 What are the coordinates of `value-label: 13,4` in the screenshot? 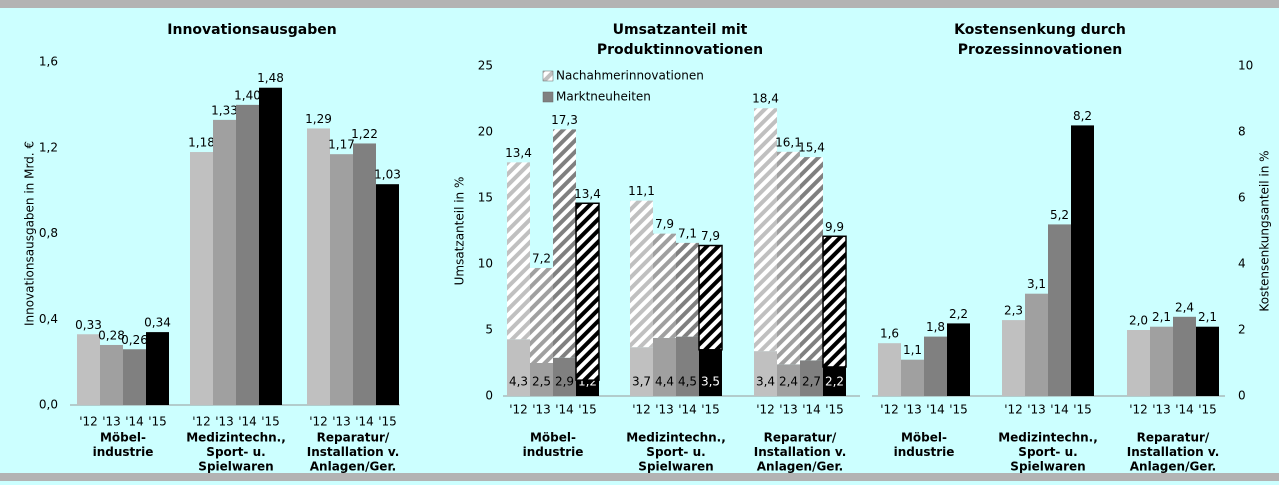 It's located at (518, 153).